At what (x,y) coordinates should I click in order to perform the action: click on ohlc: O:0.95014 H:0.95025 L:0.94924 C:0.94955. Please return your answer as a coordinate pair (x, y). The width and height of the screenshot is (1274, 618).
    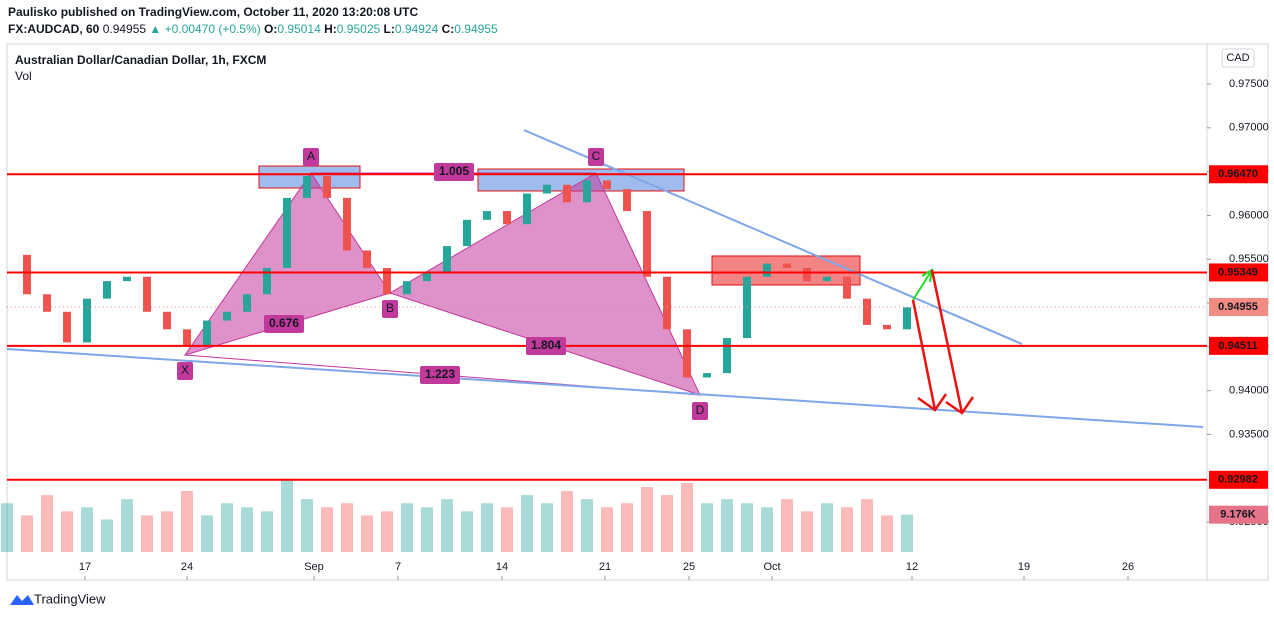
    Looking at the image, I should click on (381, 29).